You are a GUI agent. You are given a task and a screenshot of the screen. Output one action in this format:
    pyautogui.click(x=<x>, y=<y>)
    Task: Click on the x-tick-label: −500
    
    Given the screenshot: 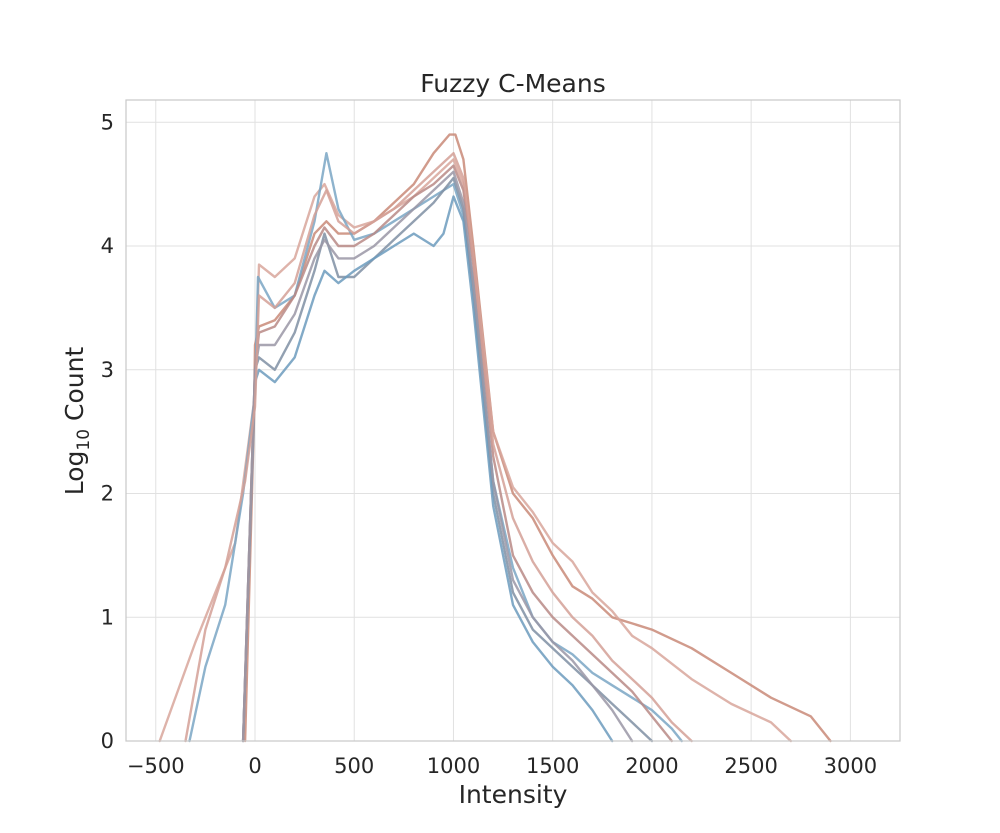 What is the action you would take?
    pyautogui.click(x=156, y=766)
    